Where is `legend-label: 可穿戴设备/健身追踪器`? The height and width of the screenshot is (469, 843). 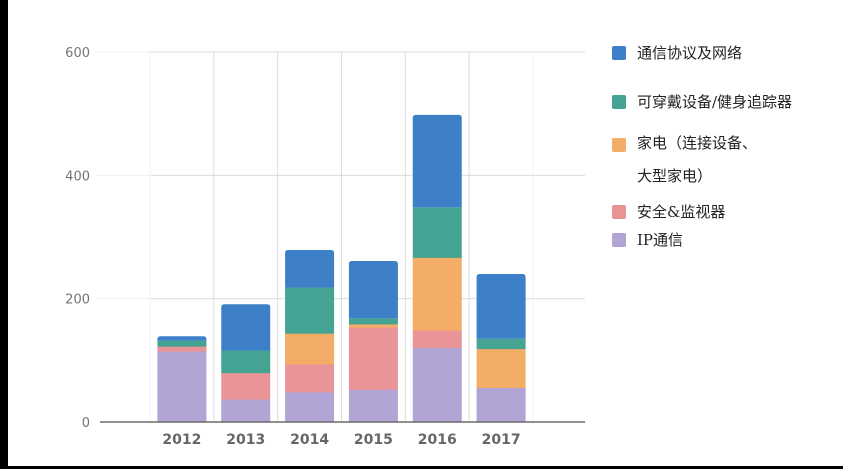
legend-label: 可穿戴设备/健身追踪器 is located at coordinates (715, 102).